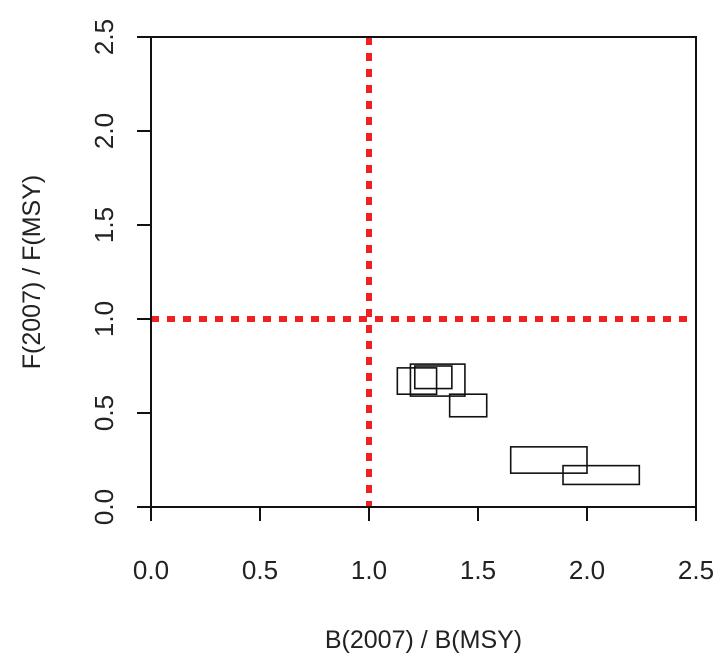  What do you see at coordinates (120, 272) in the screenshot?
I see `y-axis: 0.0 0.5 1.0 1.5 2.0 2.5` at bounding box center [120, 272].